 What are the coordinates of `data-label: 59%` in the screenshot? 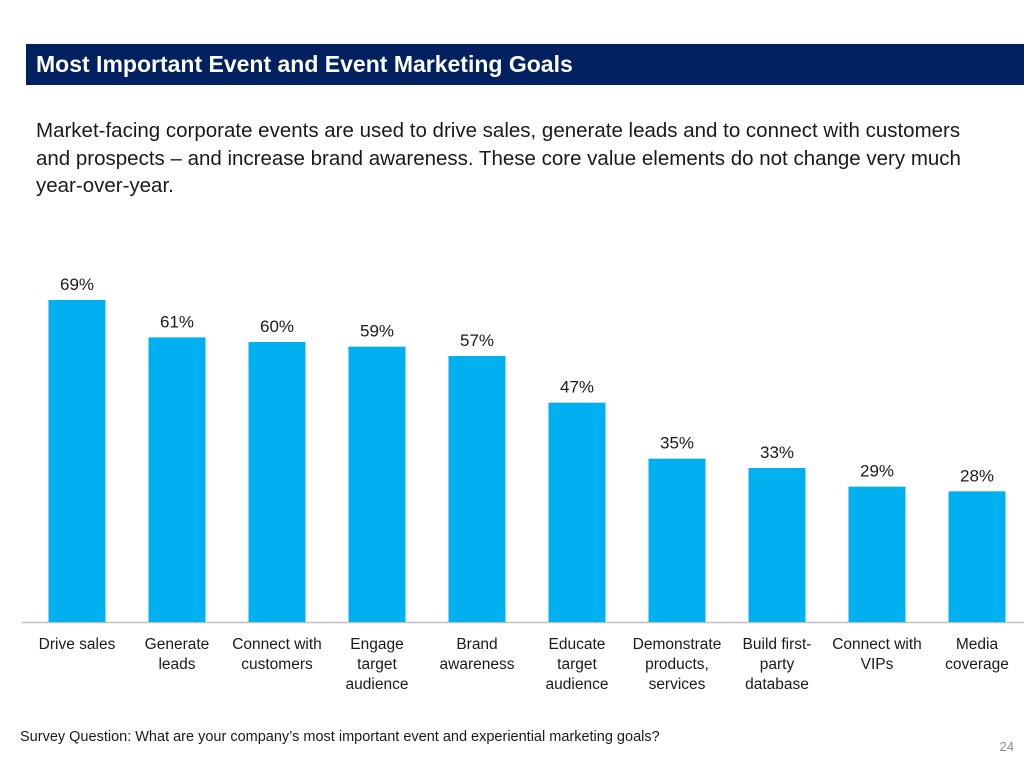 It's located at (377, 331).